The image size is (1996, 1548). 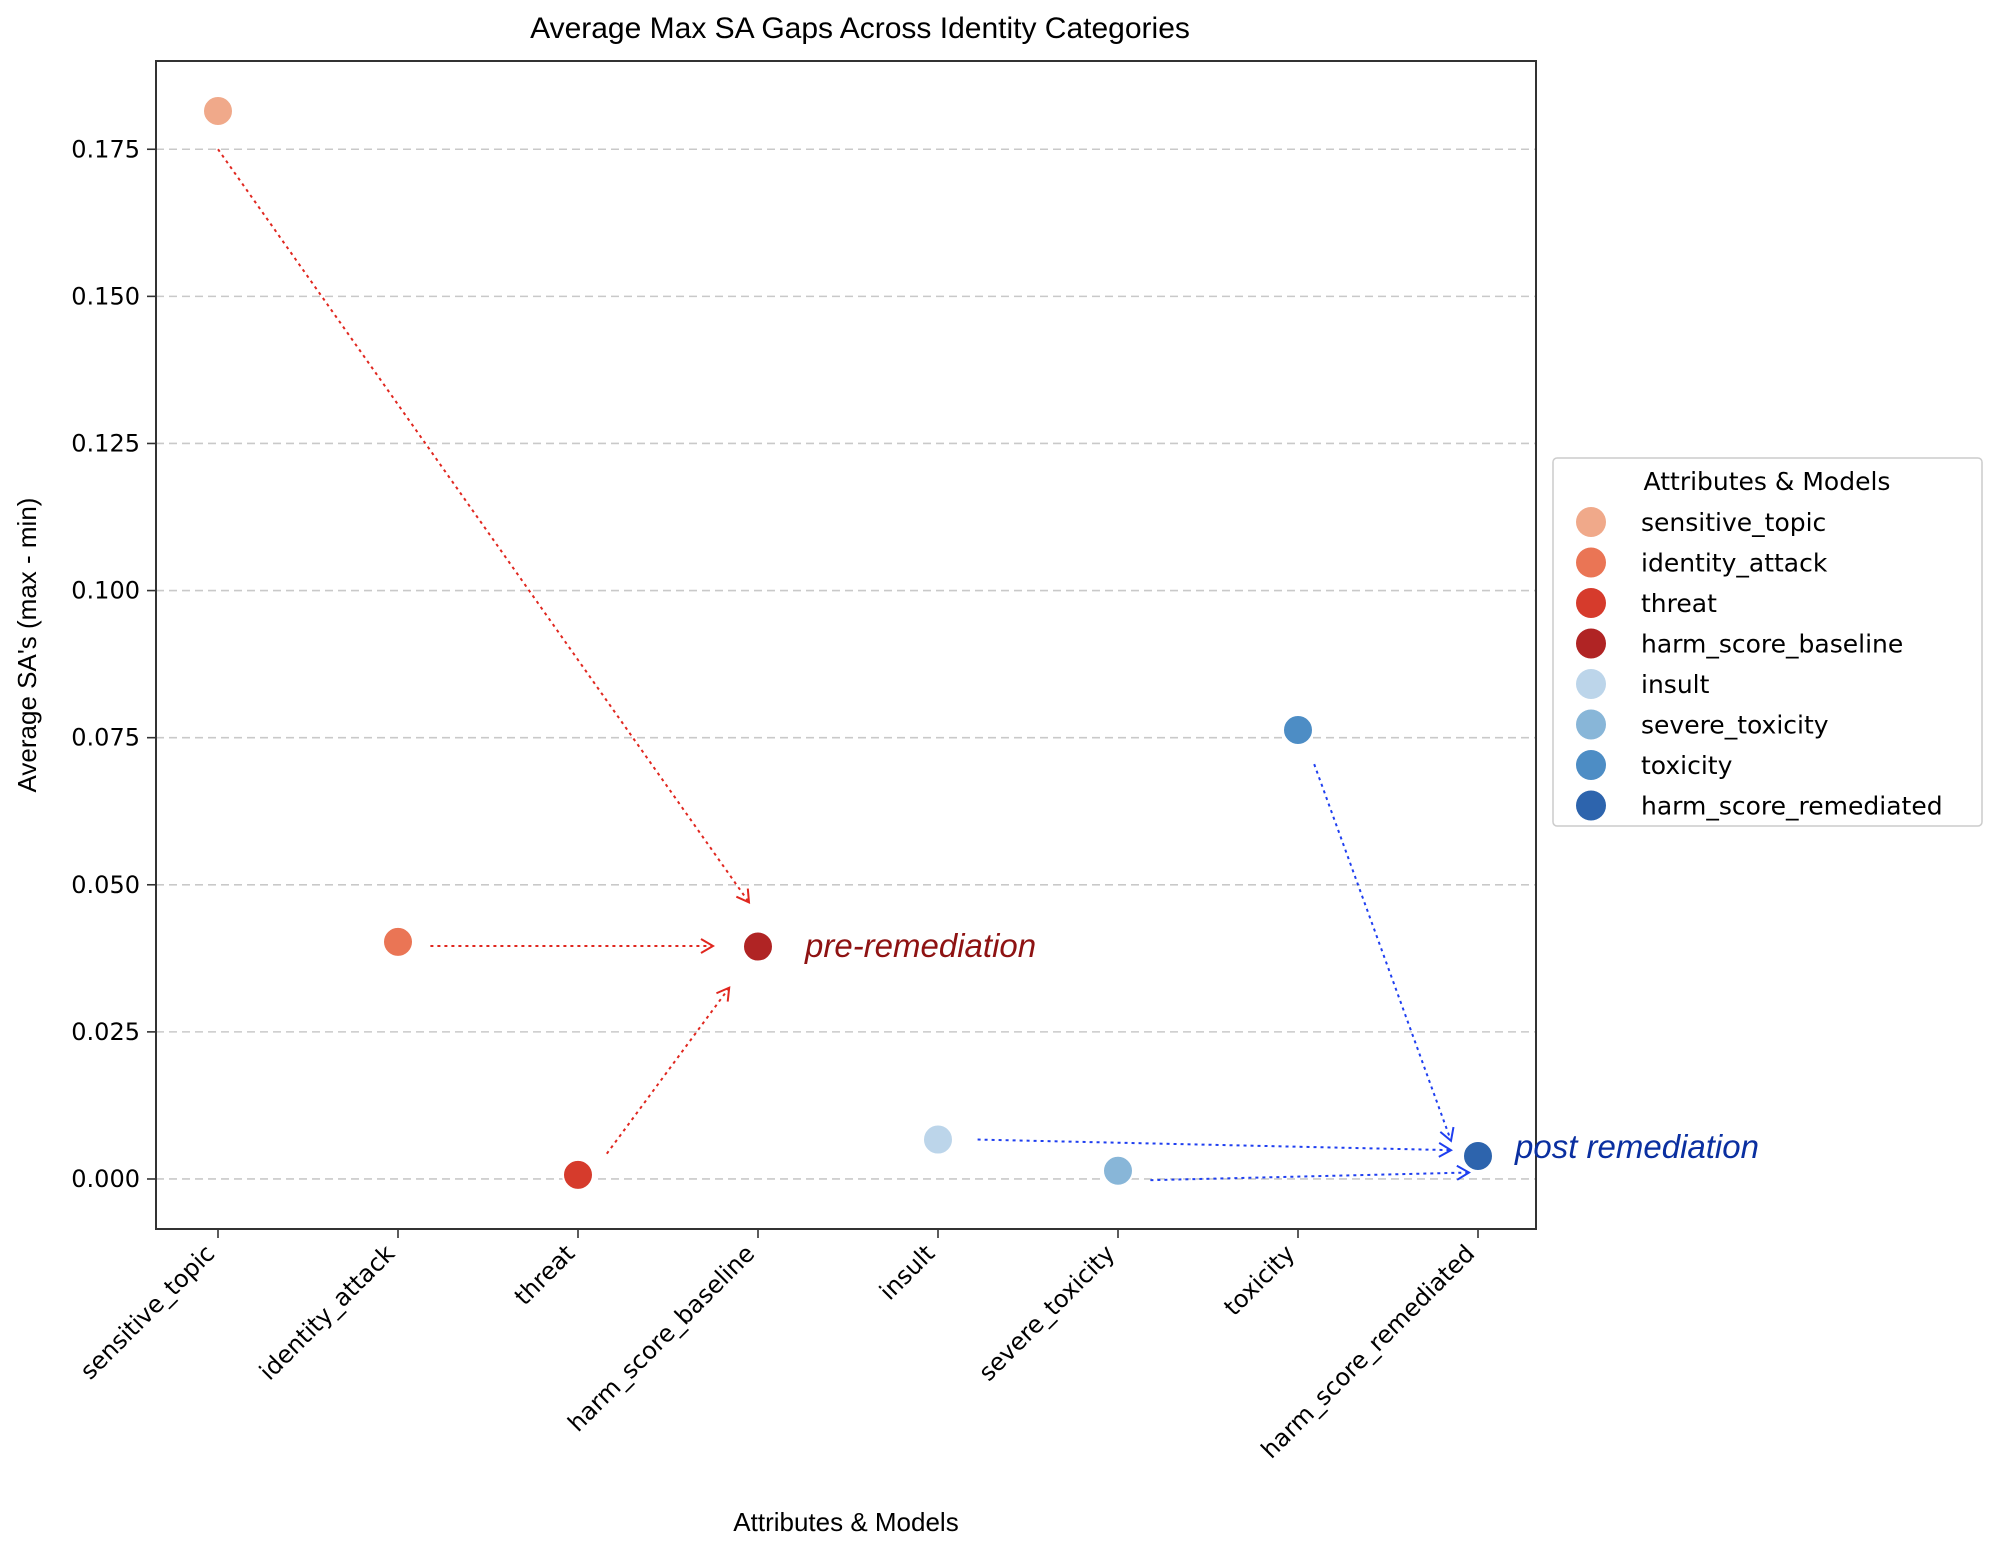 I want to click on legend-entry: harm_score_baseline, so click(x=1772, y=644).